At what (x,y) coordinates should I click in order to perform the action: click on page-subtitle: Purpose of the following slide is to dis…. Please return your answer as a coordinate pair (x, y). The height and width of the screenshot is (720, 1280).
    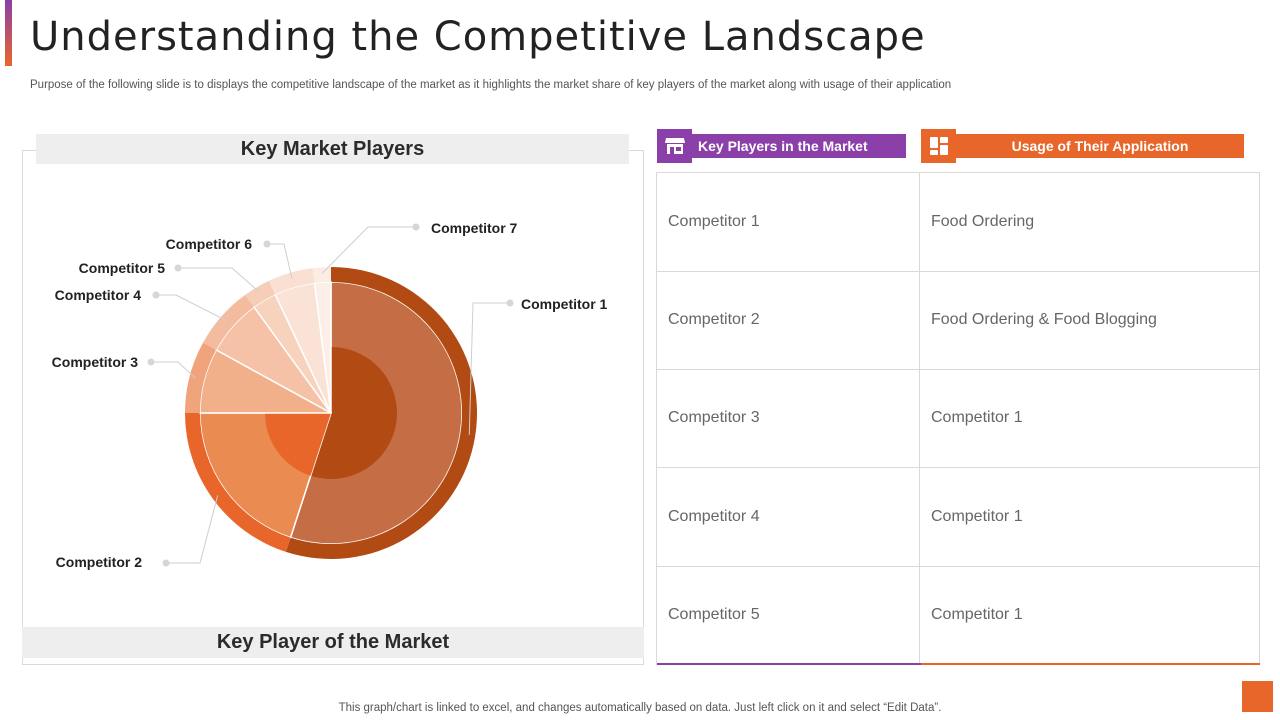
    Looking at the image, I should click on (491, 85).